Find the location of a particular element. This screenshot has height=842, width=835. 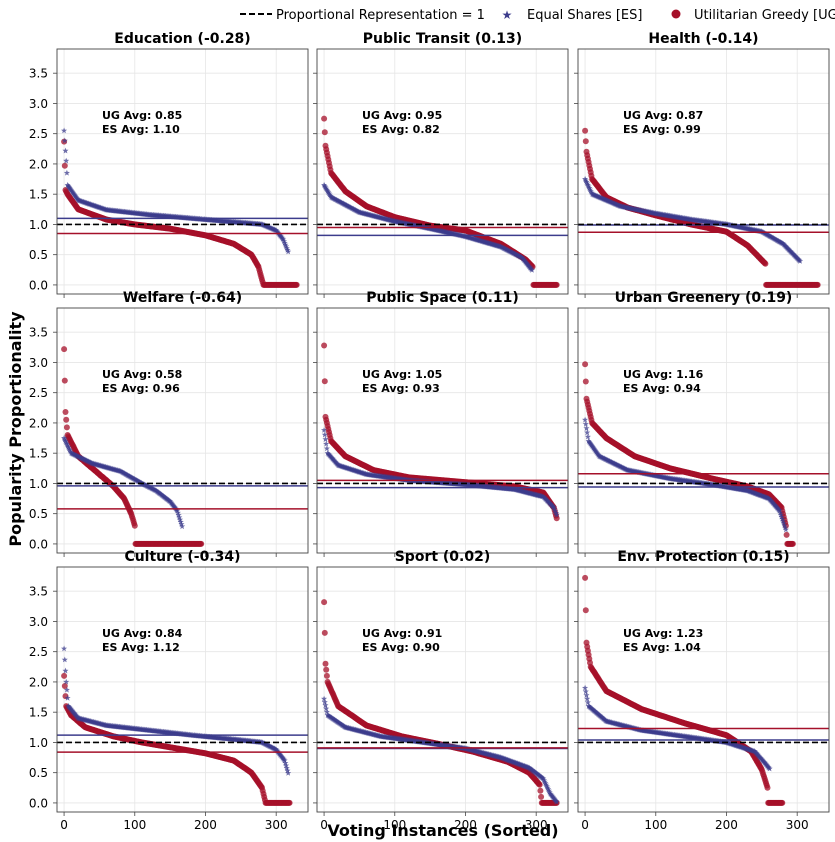

panel-title: Health (-0.14) is located at coordinates (703, 39).